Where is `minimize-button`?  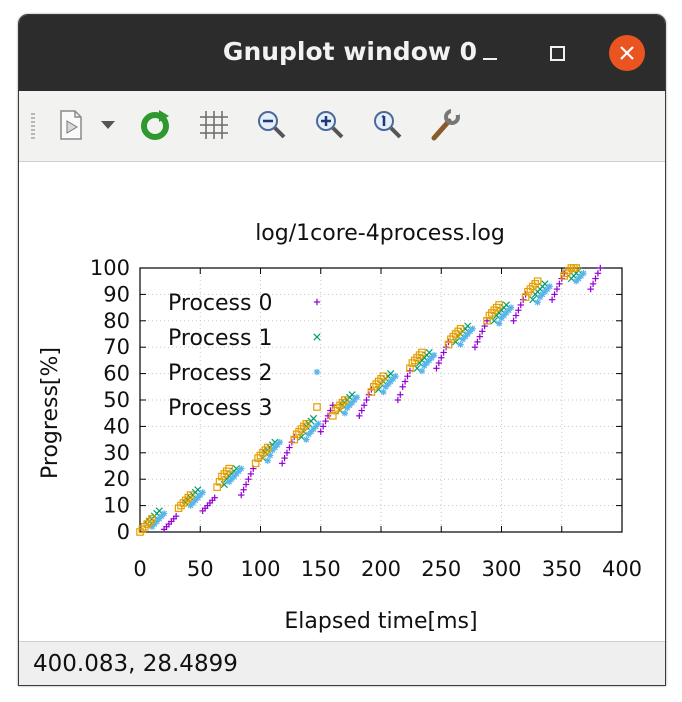 minimize-button is located at coordinates (490, 54).